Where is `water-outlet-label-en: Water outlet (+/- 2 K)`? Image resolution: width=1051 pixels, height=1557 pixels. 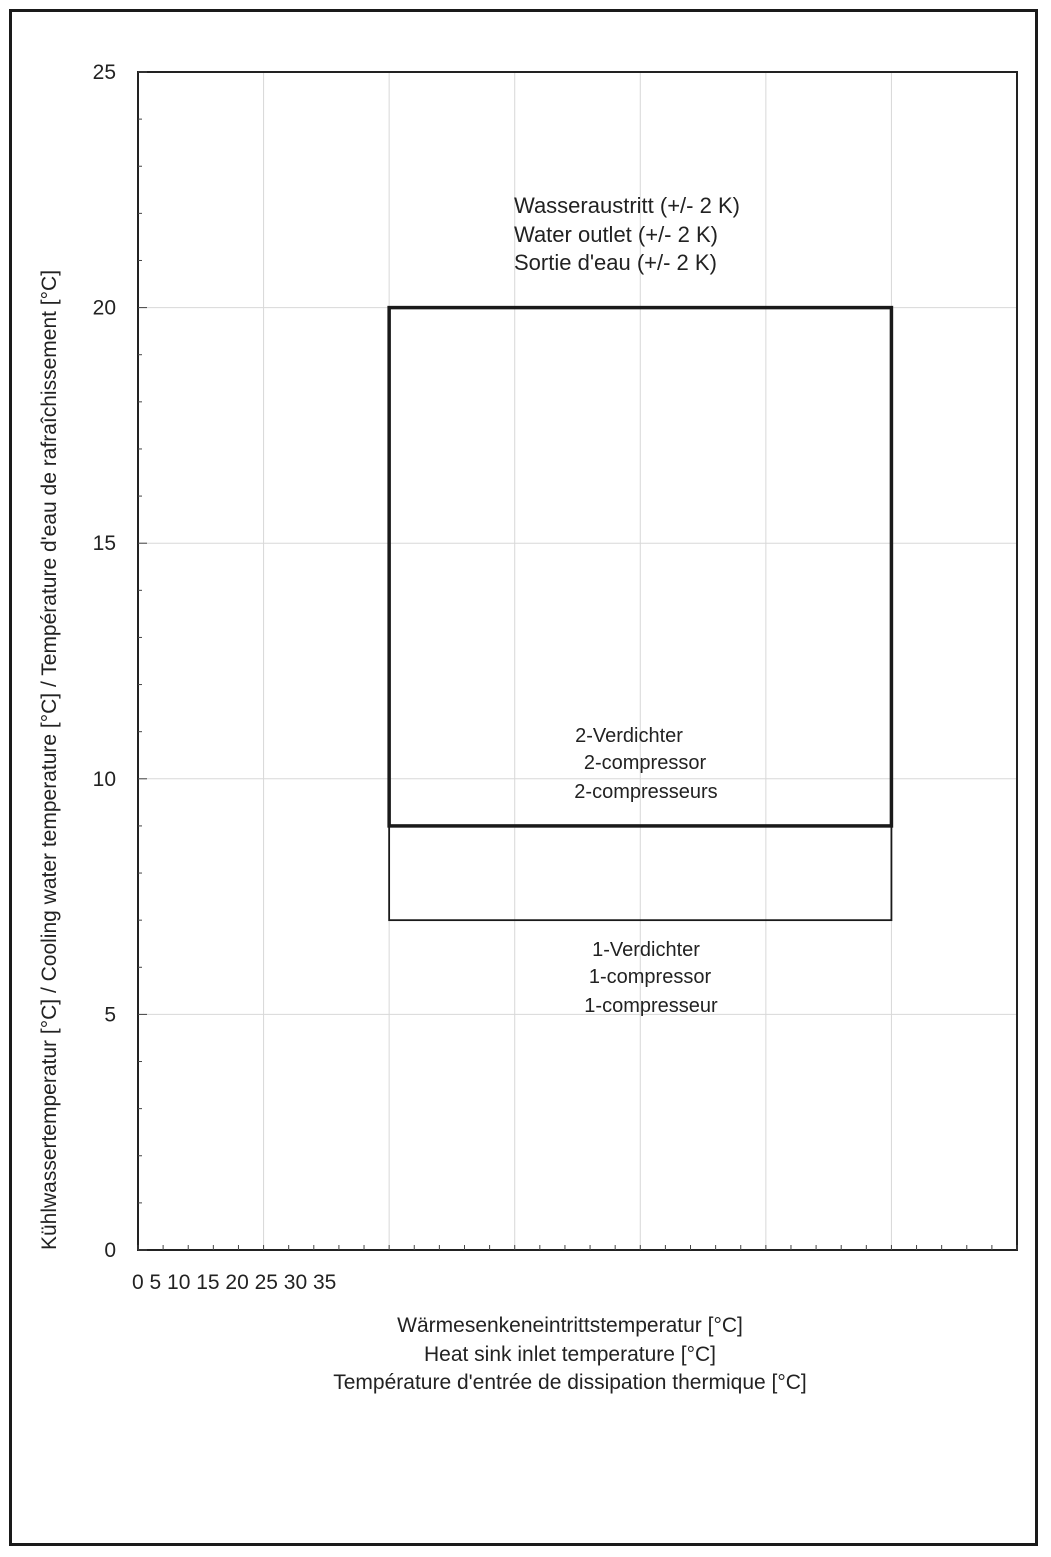
water-outlet-label-en: Water outlet (+/- 2 K) is located at coordinates (616, 234).